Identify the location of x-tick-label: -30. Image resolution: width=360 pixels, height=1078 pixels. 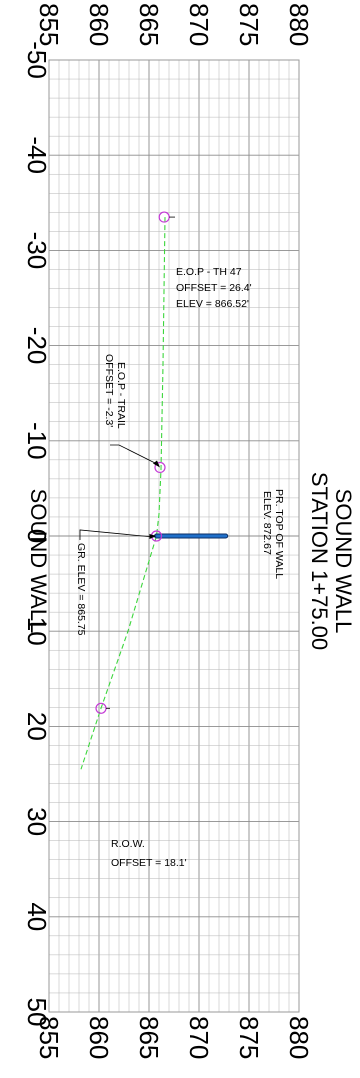
(37, 251).